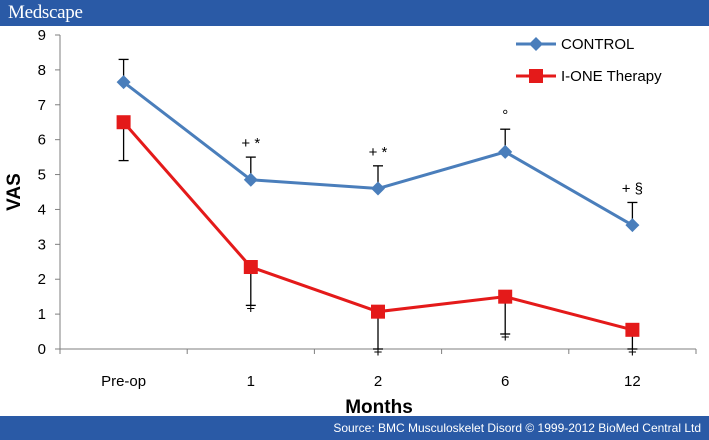  Describe the element at coordinates (42, 175) in the screenshot. I see `y-tick-label: 5` at that location.